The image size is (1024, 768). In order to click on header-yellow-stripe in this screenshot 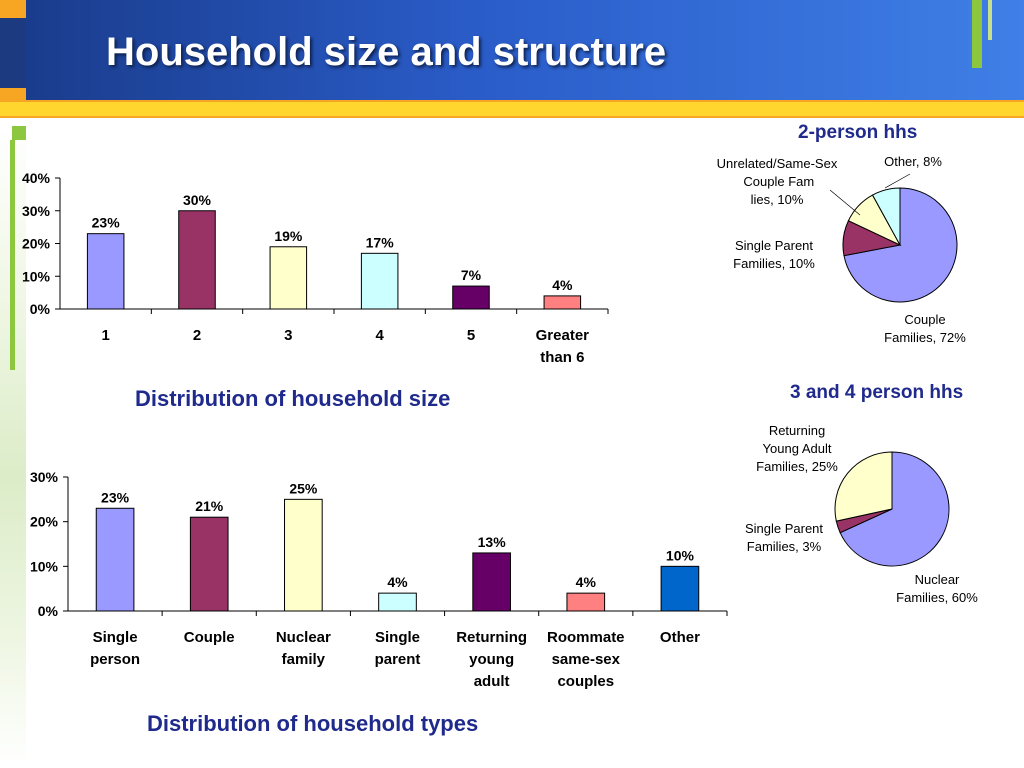, I will do `click(512, 109)`.